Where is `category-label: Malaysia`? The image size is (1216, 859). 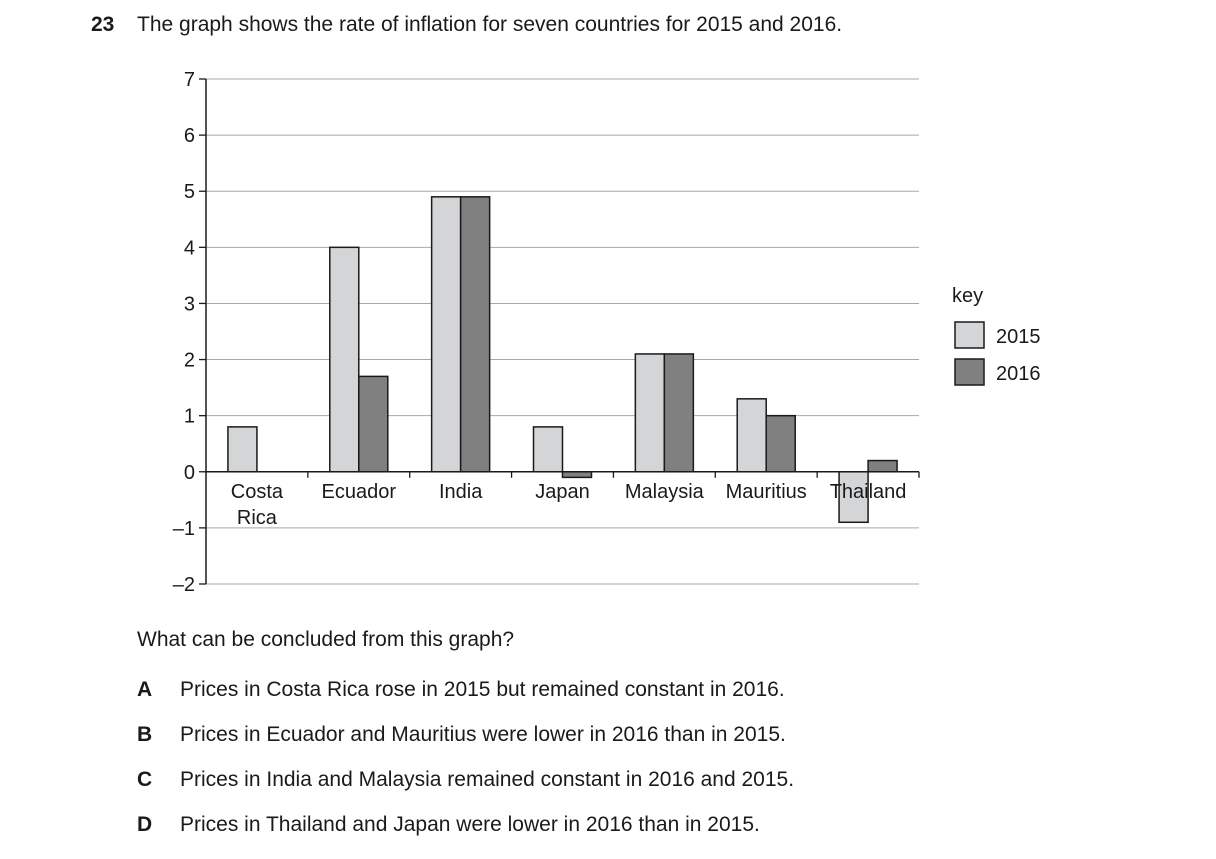
category-label: Malaysia is located at coordinates (665, 492).